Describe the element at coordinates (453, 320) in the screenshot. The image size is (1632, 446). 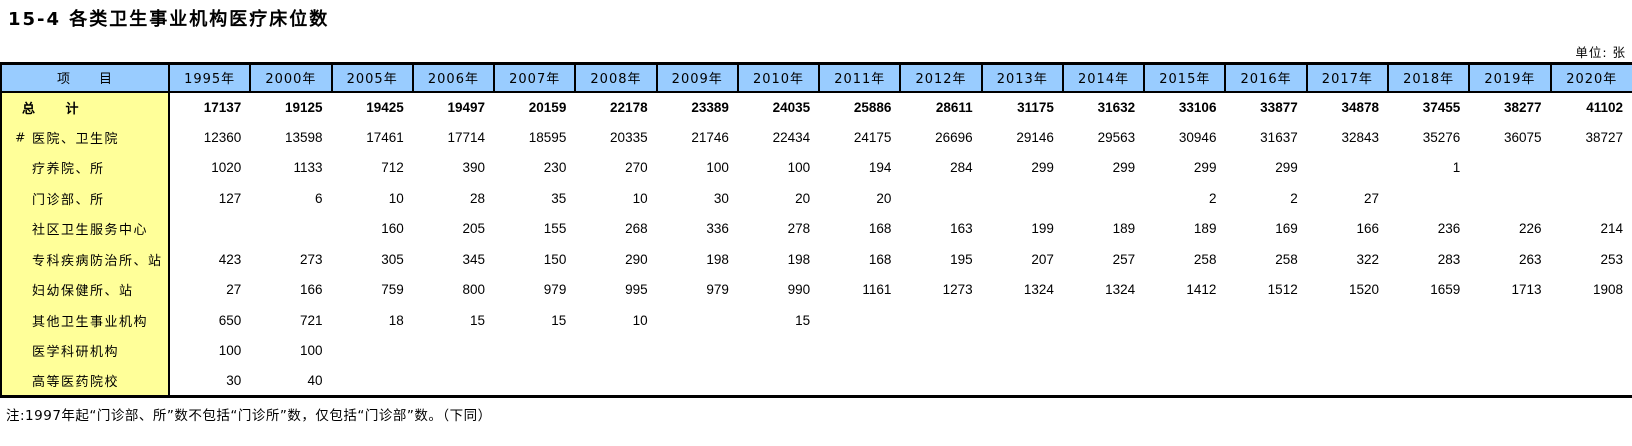
I see `value-cell: 15` at that location.